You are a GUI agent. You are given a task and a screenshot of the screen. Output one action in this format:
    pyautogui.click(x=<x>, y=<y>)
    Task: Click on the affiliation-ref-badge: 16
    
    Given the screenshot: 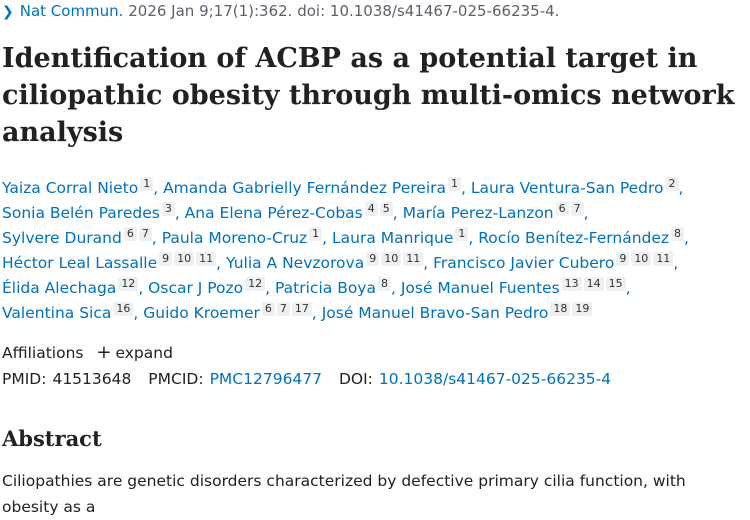 What is the action you would take?
    pyautogui.click(x=123, y=309)
    